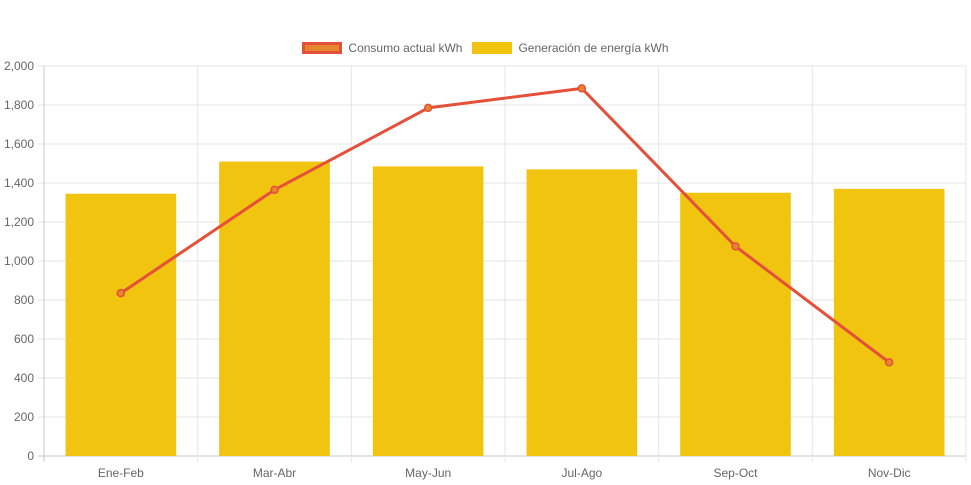 Image resolution: width=971 pixels, height=485 pixels. I want to click on y-tick-label: 800, so click(24, 300).